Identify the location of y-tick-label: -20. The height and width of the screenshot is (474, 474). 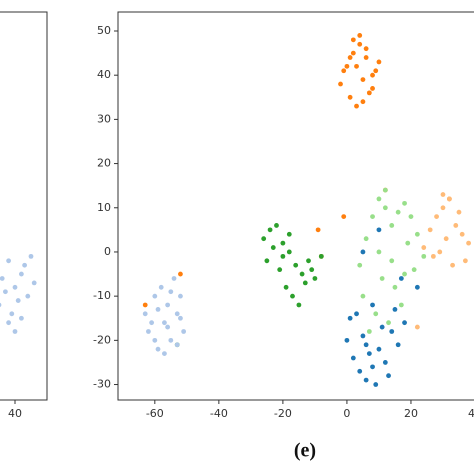
(102, 339).